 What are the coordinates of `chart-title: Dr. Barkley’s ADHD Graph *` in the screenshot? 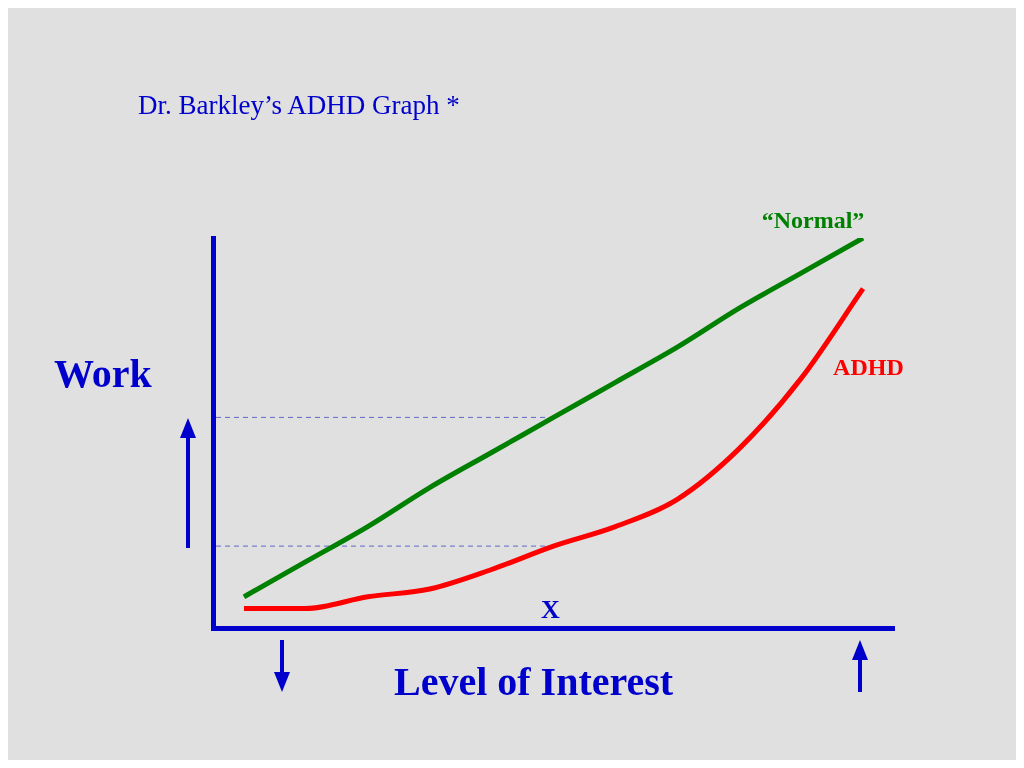 It's located at (299, 105).